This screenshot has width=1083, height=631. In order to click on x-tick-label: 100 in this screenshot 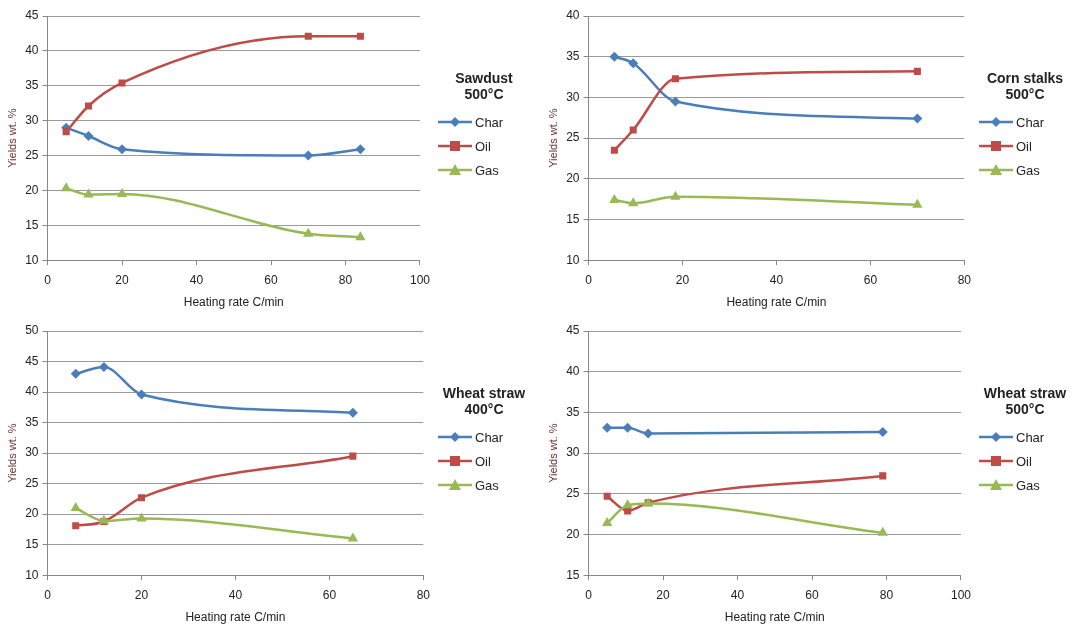, I will do `click(420, 279)`.